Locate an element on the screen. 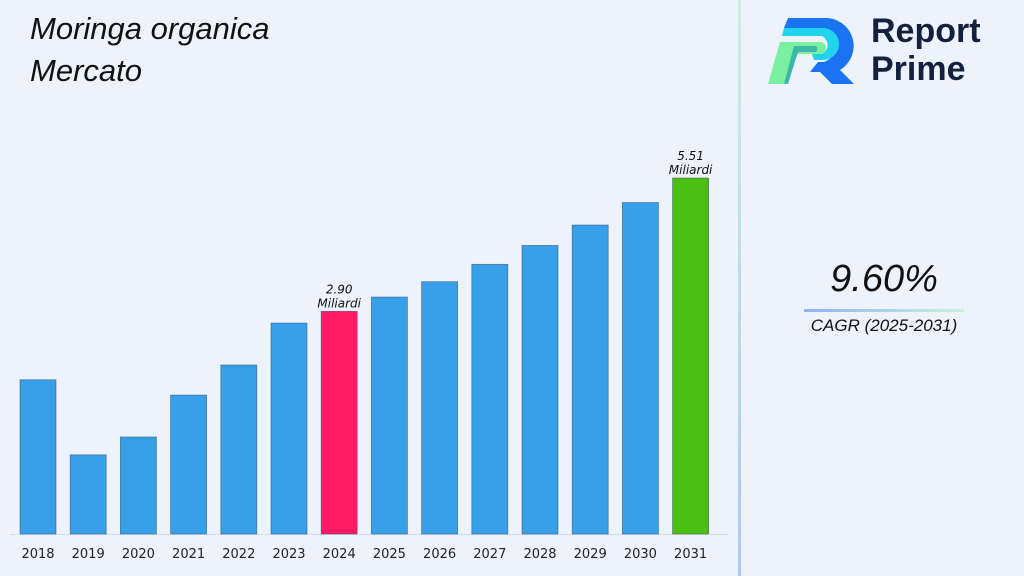 The image size is (1024, 576). report-prime-logo-icon is located at coordinates (811, 50).